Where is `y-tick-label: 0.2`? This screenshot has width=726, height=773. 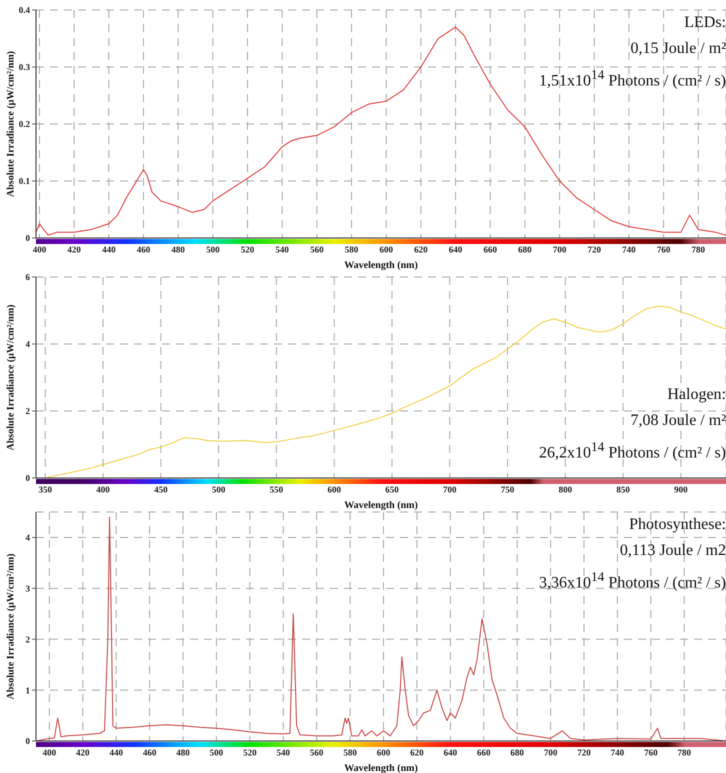 y-tick-label: 0.2 is located at coordinates (24, 124).